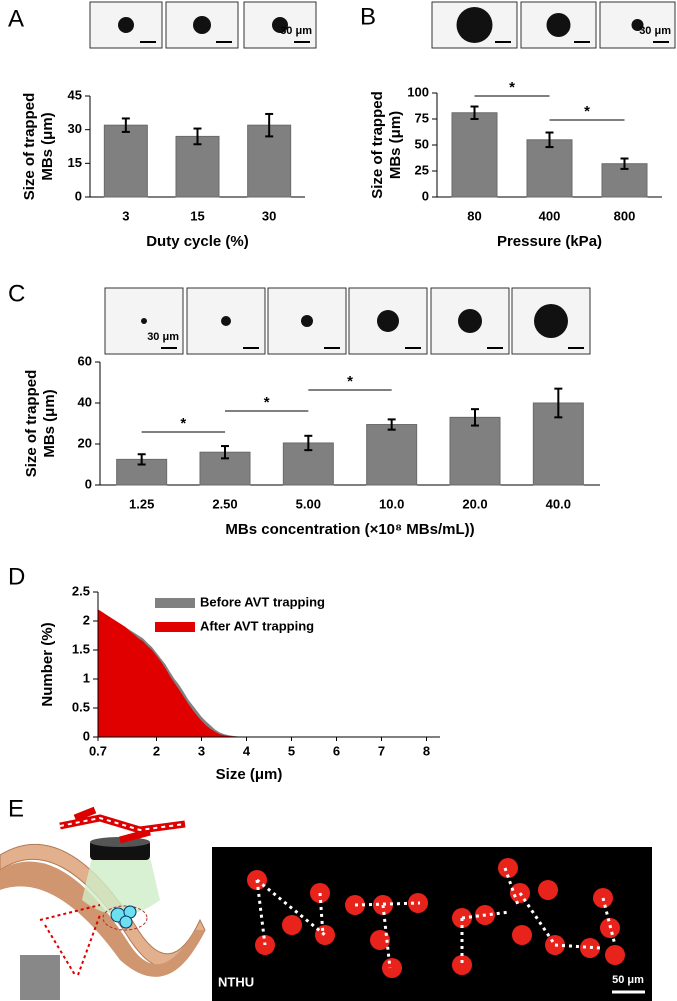 The height and width of the screenshot is (1001, 677). What do you see at coordinates (349, 529) in the screenshot?
I see `x-axis-label: MBs concentration (×10⁸ MBs/mL))` at bounding box center [349, 529].